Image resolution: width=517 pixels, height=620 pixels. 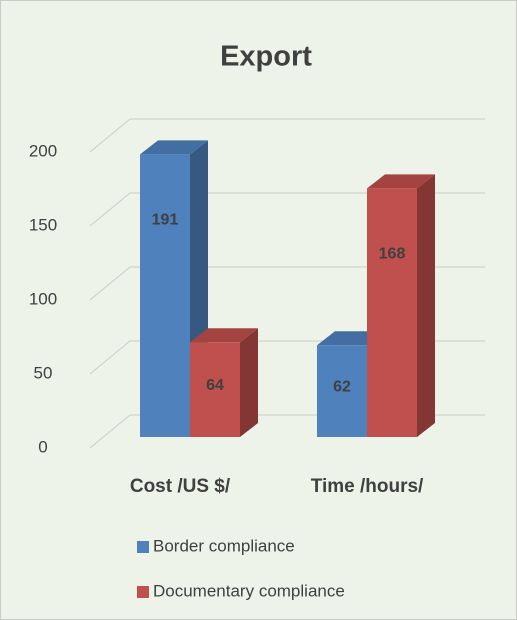 I want to click on y-tick-label: 100, so click(x=43, y=298).